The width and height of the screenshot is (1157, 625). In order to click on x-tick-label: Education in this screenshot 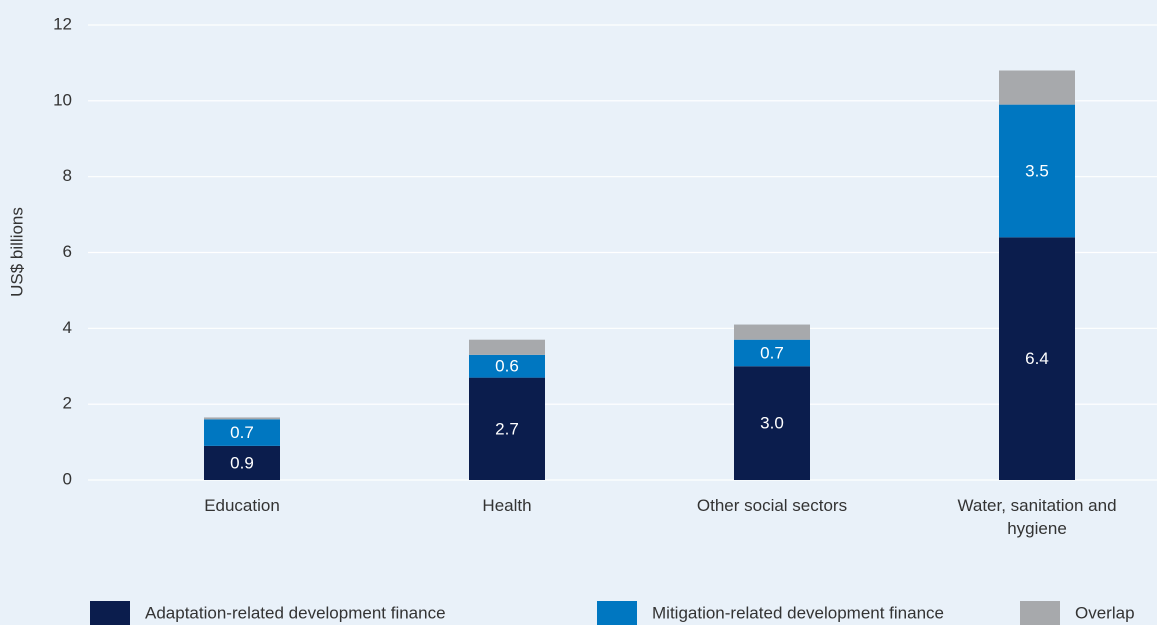, I will do `click(242, 505)`.